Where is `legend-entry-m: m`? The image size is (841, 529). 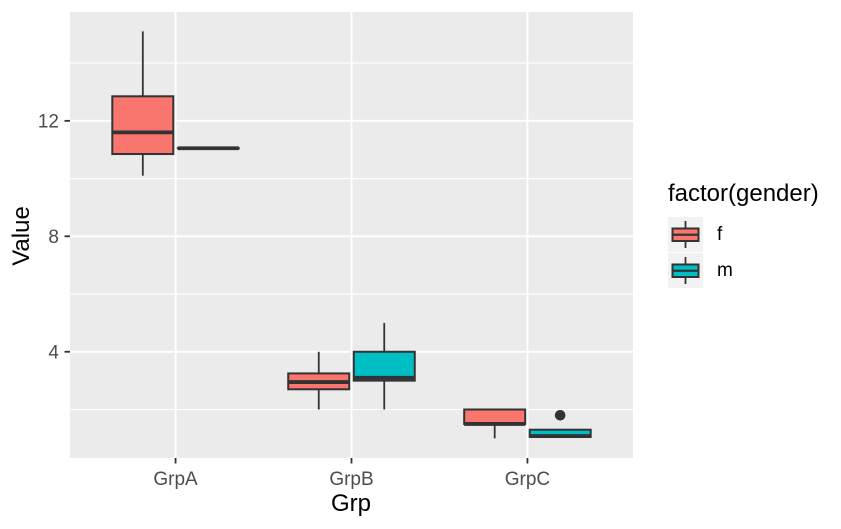
legend-entry-m: m is located at coordinates (743, 271).